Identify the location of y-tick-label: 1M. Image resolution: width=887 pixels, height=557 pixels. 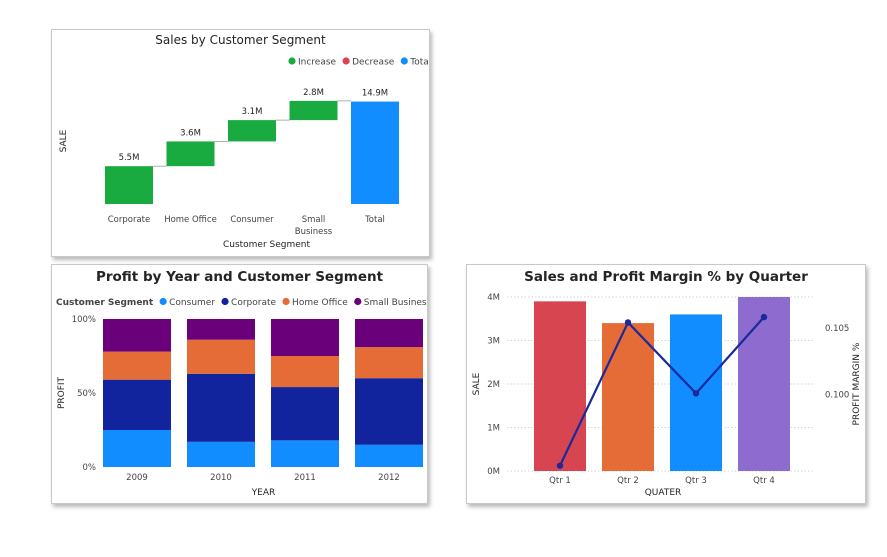
(493, 429).